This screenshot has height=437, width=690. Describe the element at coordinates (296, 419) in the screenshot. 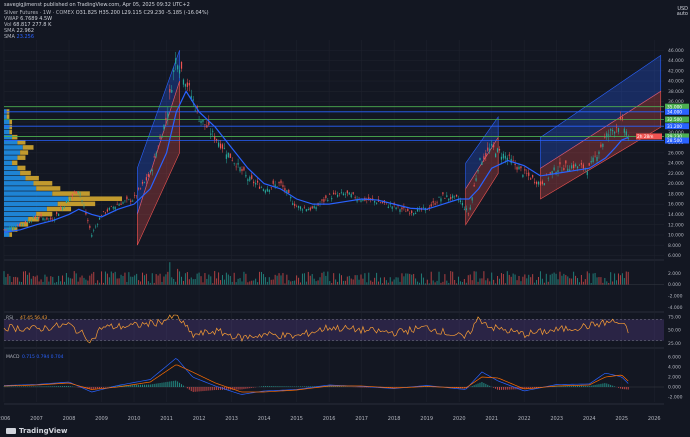

I see `time-tick-label: 2015` at that location.